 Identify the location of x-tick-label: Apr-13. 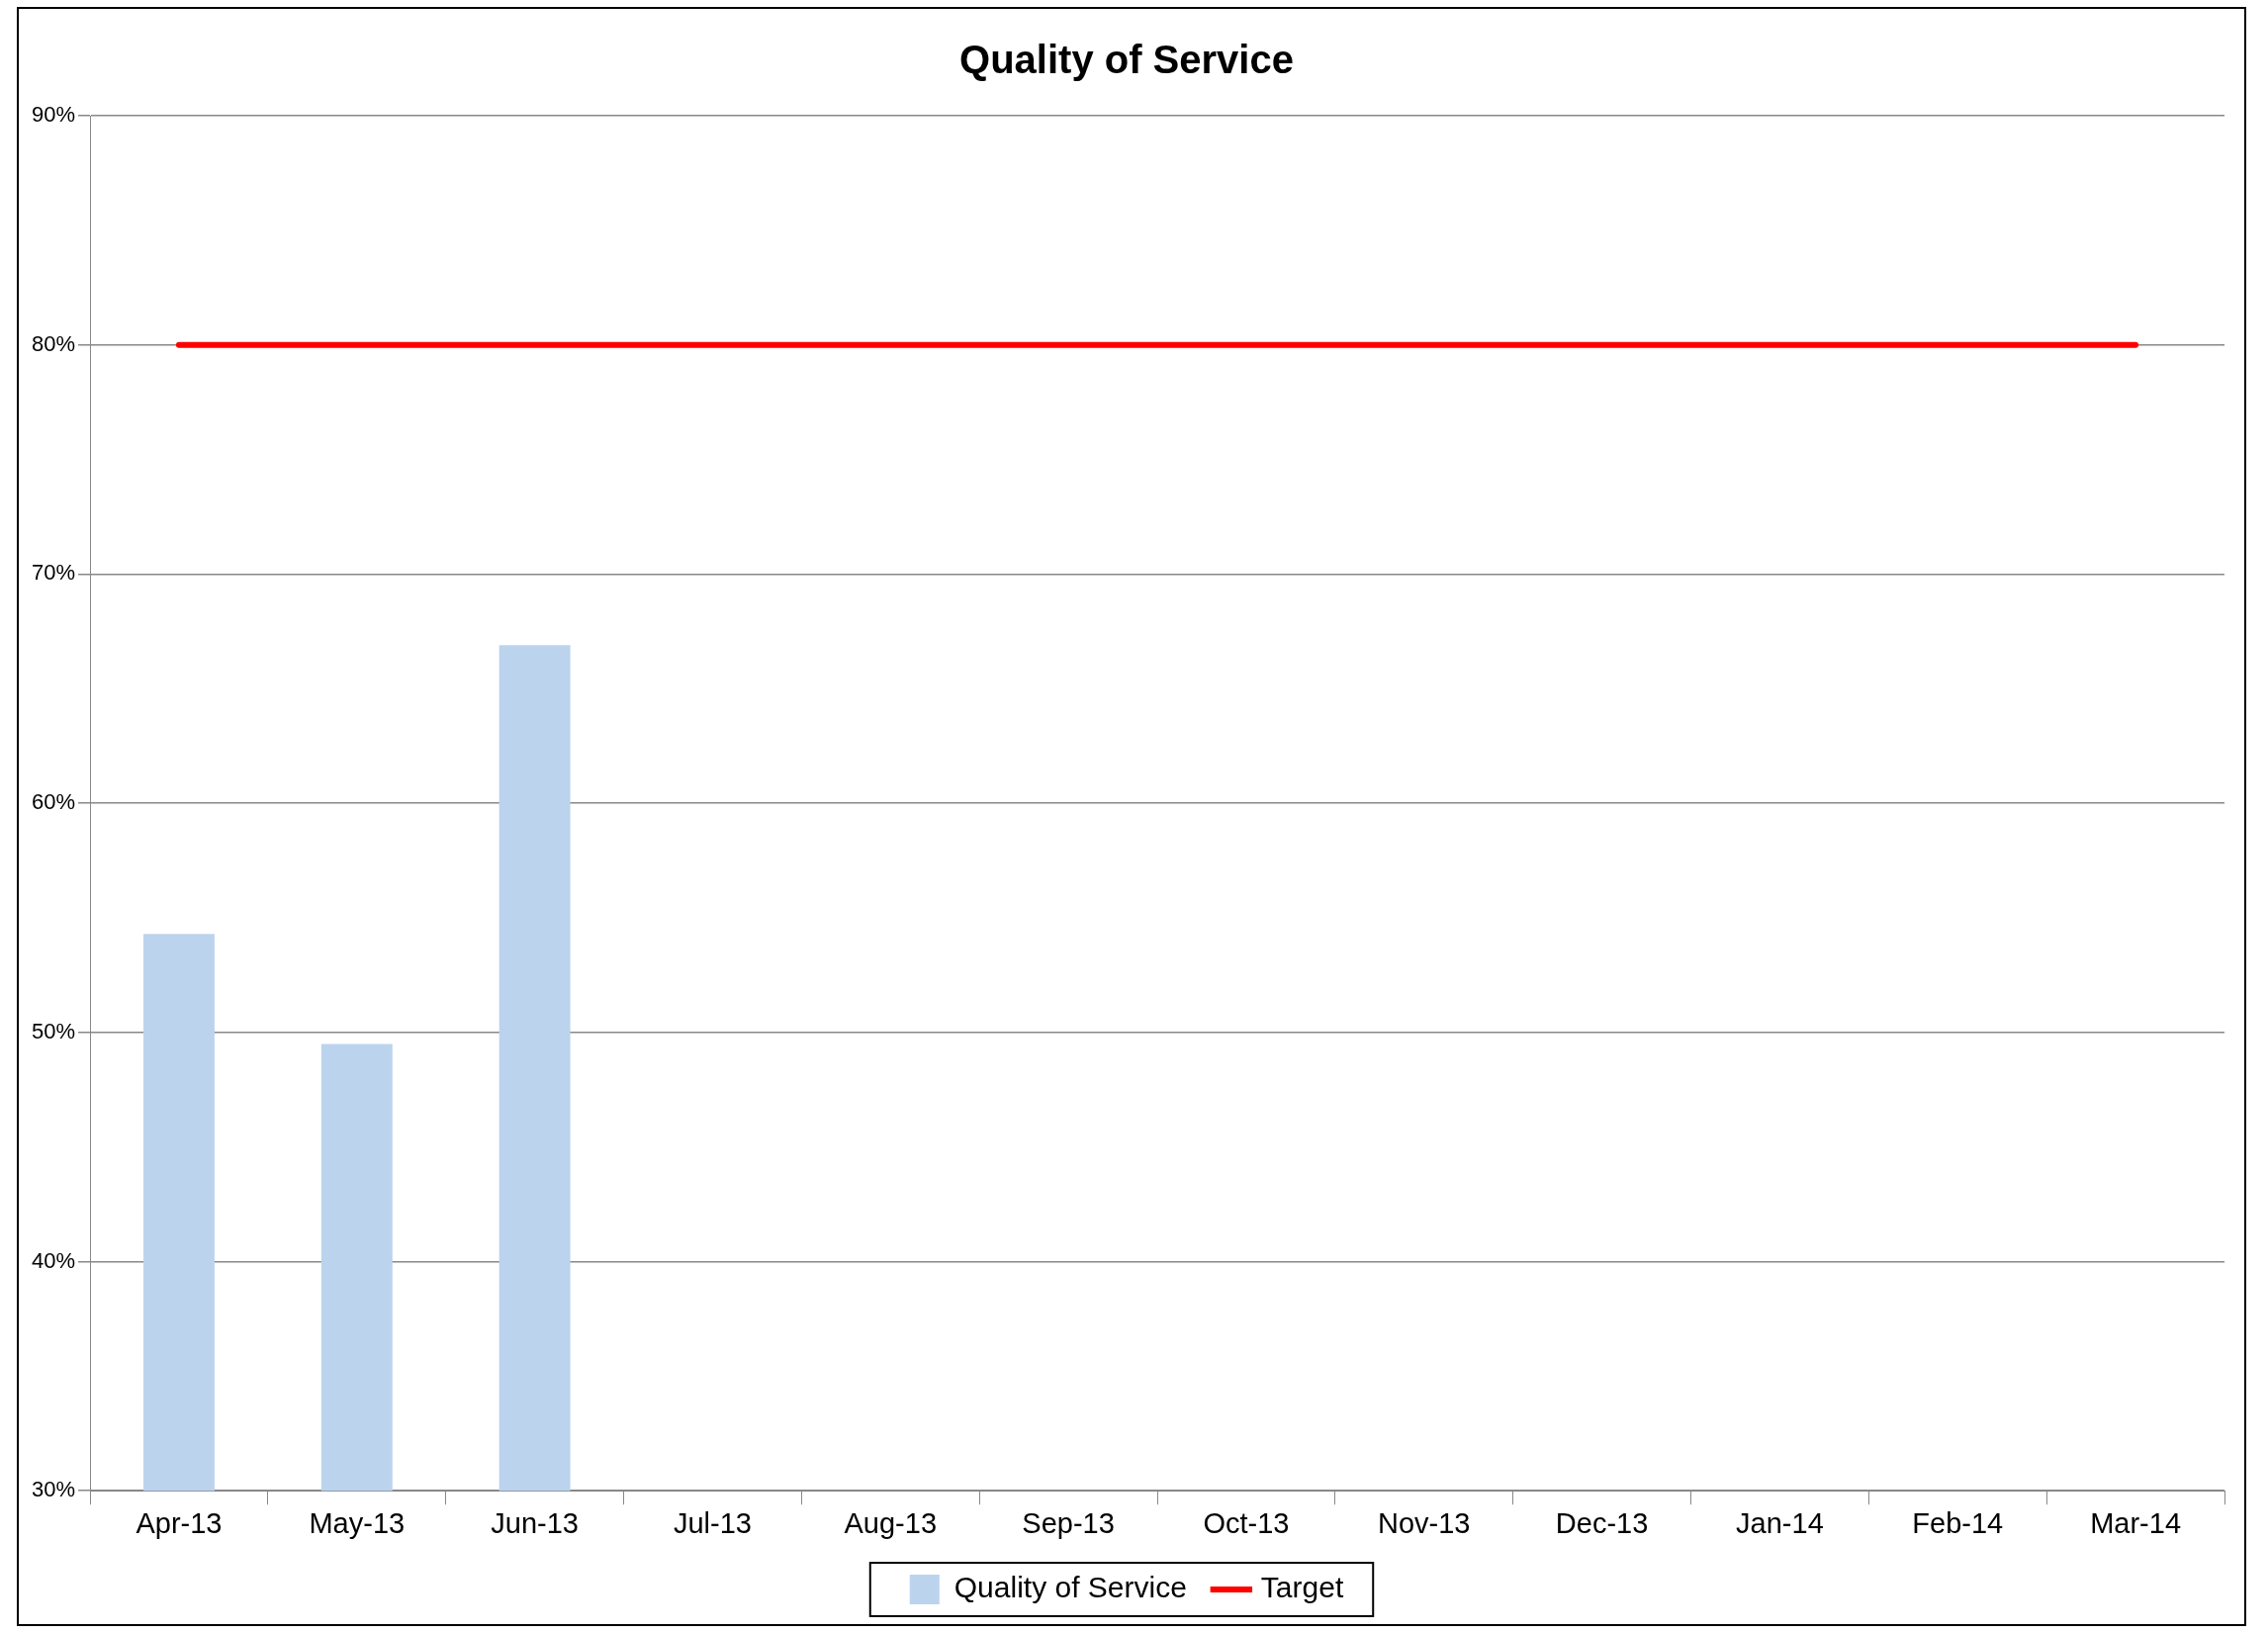
(179, 1522).